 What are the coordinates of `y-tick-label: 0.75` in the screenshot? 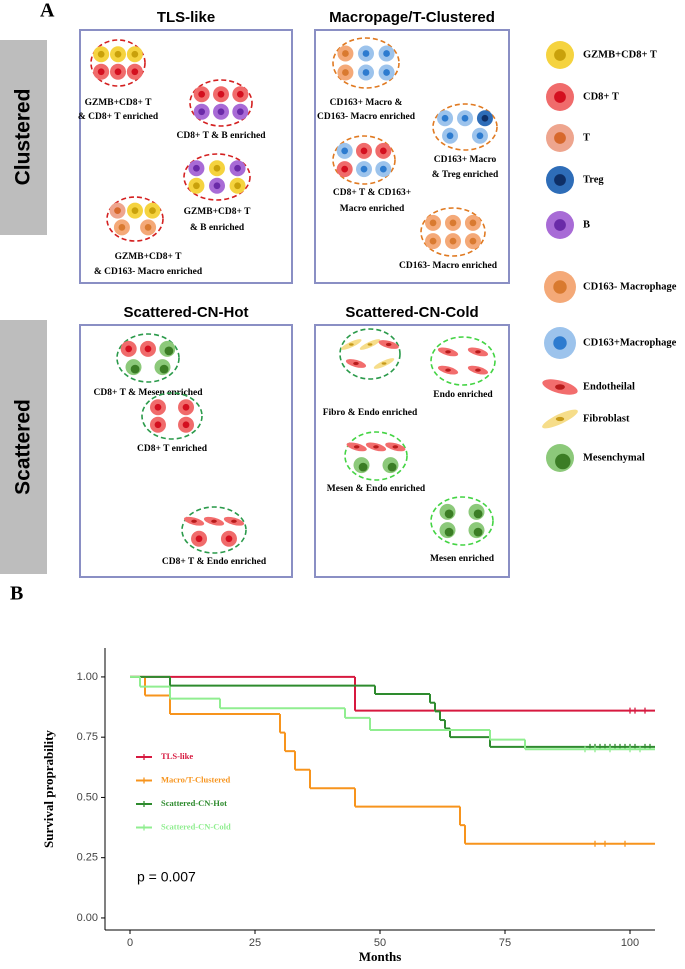 It's located at (87, 737).